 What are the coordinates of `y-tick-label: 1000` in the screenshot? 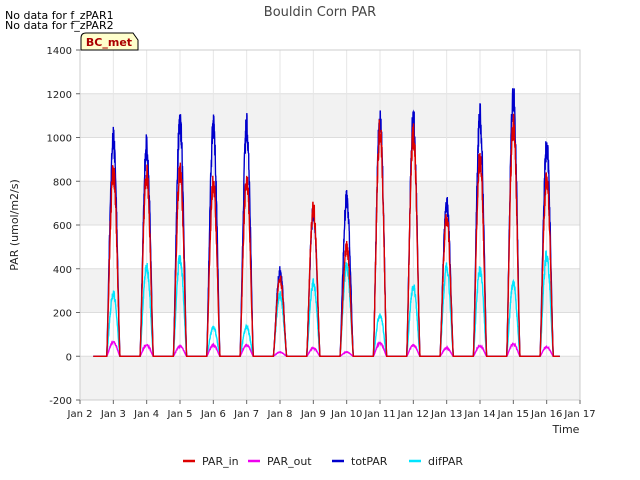 It's located at (59, 139).